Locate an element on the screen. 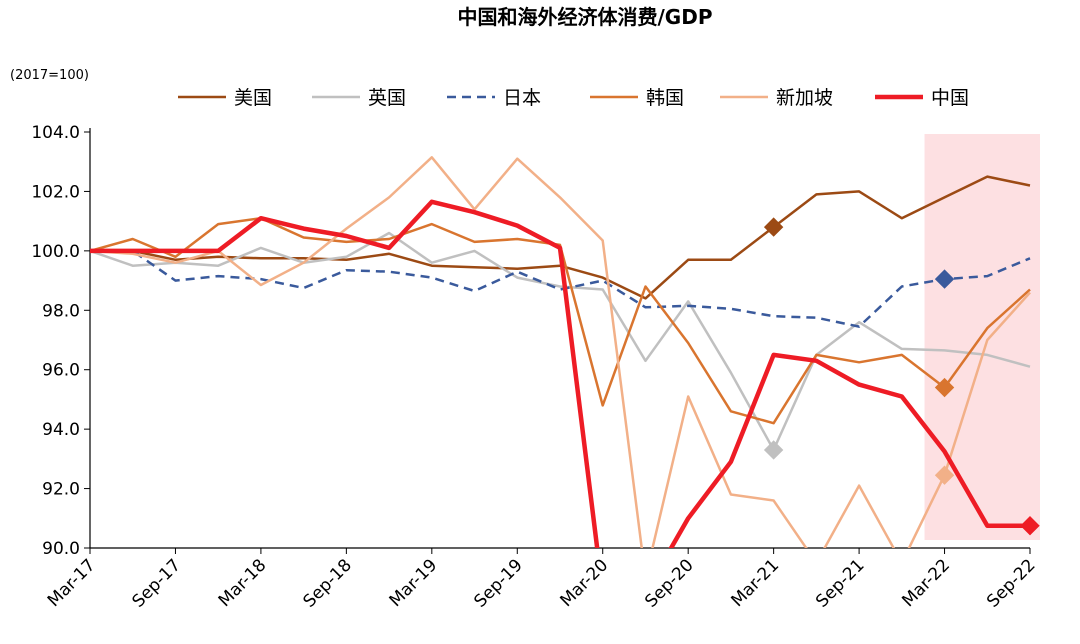 The width and height of the screenshot is (1080, 644). marker-layer is located at coordinates (901, 376).